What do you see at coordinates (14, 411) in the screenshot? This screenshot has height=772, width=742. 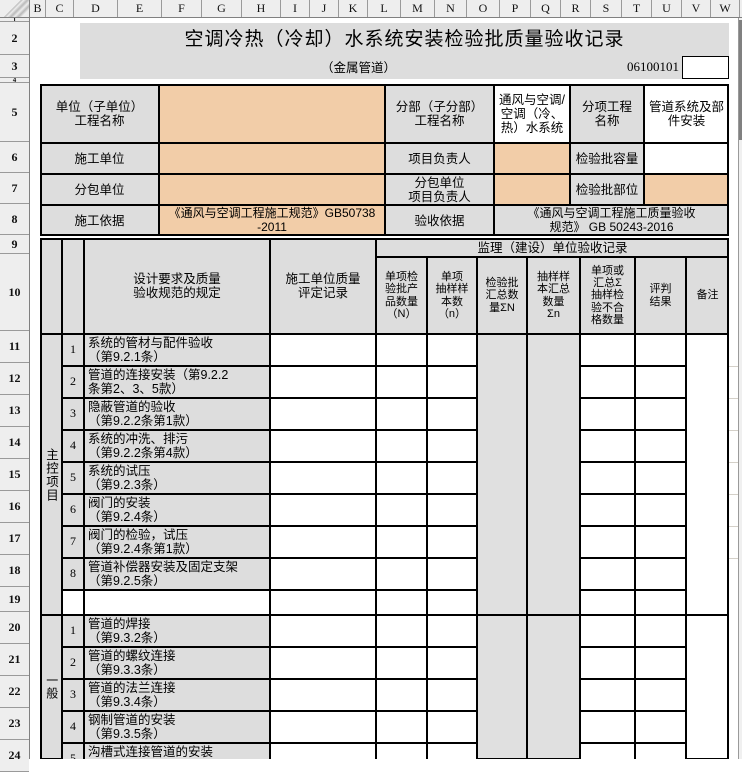 I see `row-header-13: 13` at bounding box center [14, 411].